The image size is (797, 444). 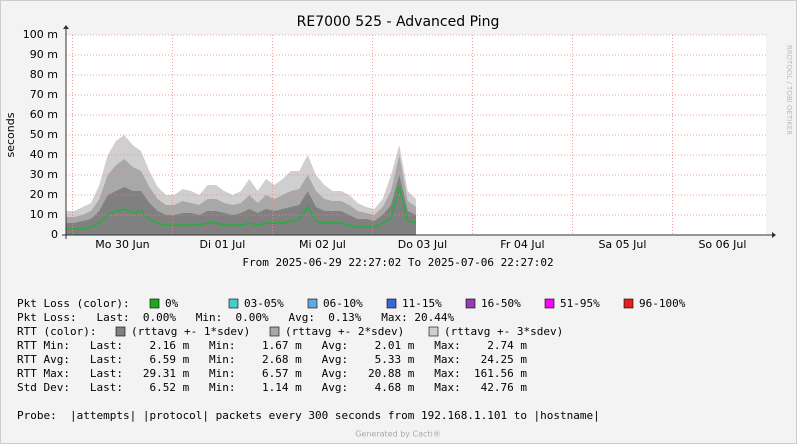 What do you see at coordinates (44, 94) in the screenshot?
I see `y-tick-label: 70 m` at bounding box center [44, 94].